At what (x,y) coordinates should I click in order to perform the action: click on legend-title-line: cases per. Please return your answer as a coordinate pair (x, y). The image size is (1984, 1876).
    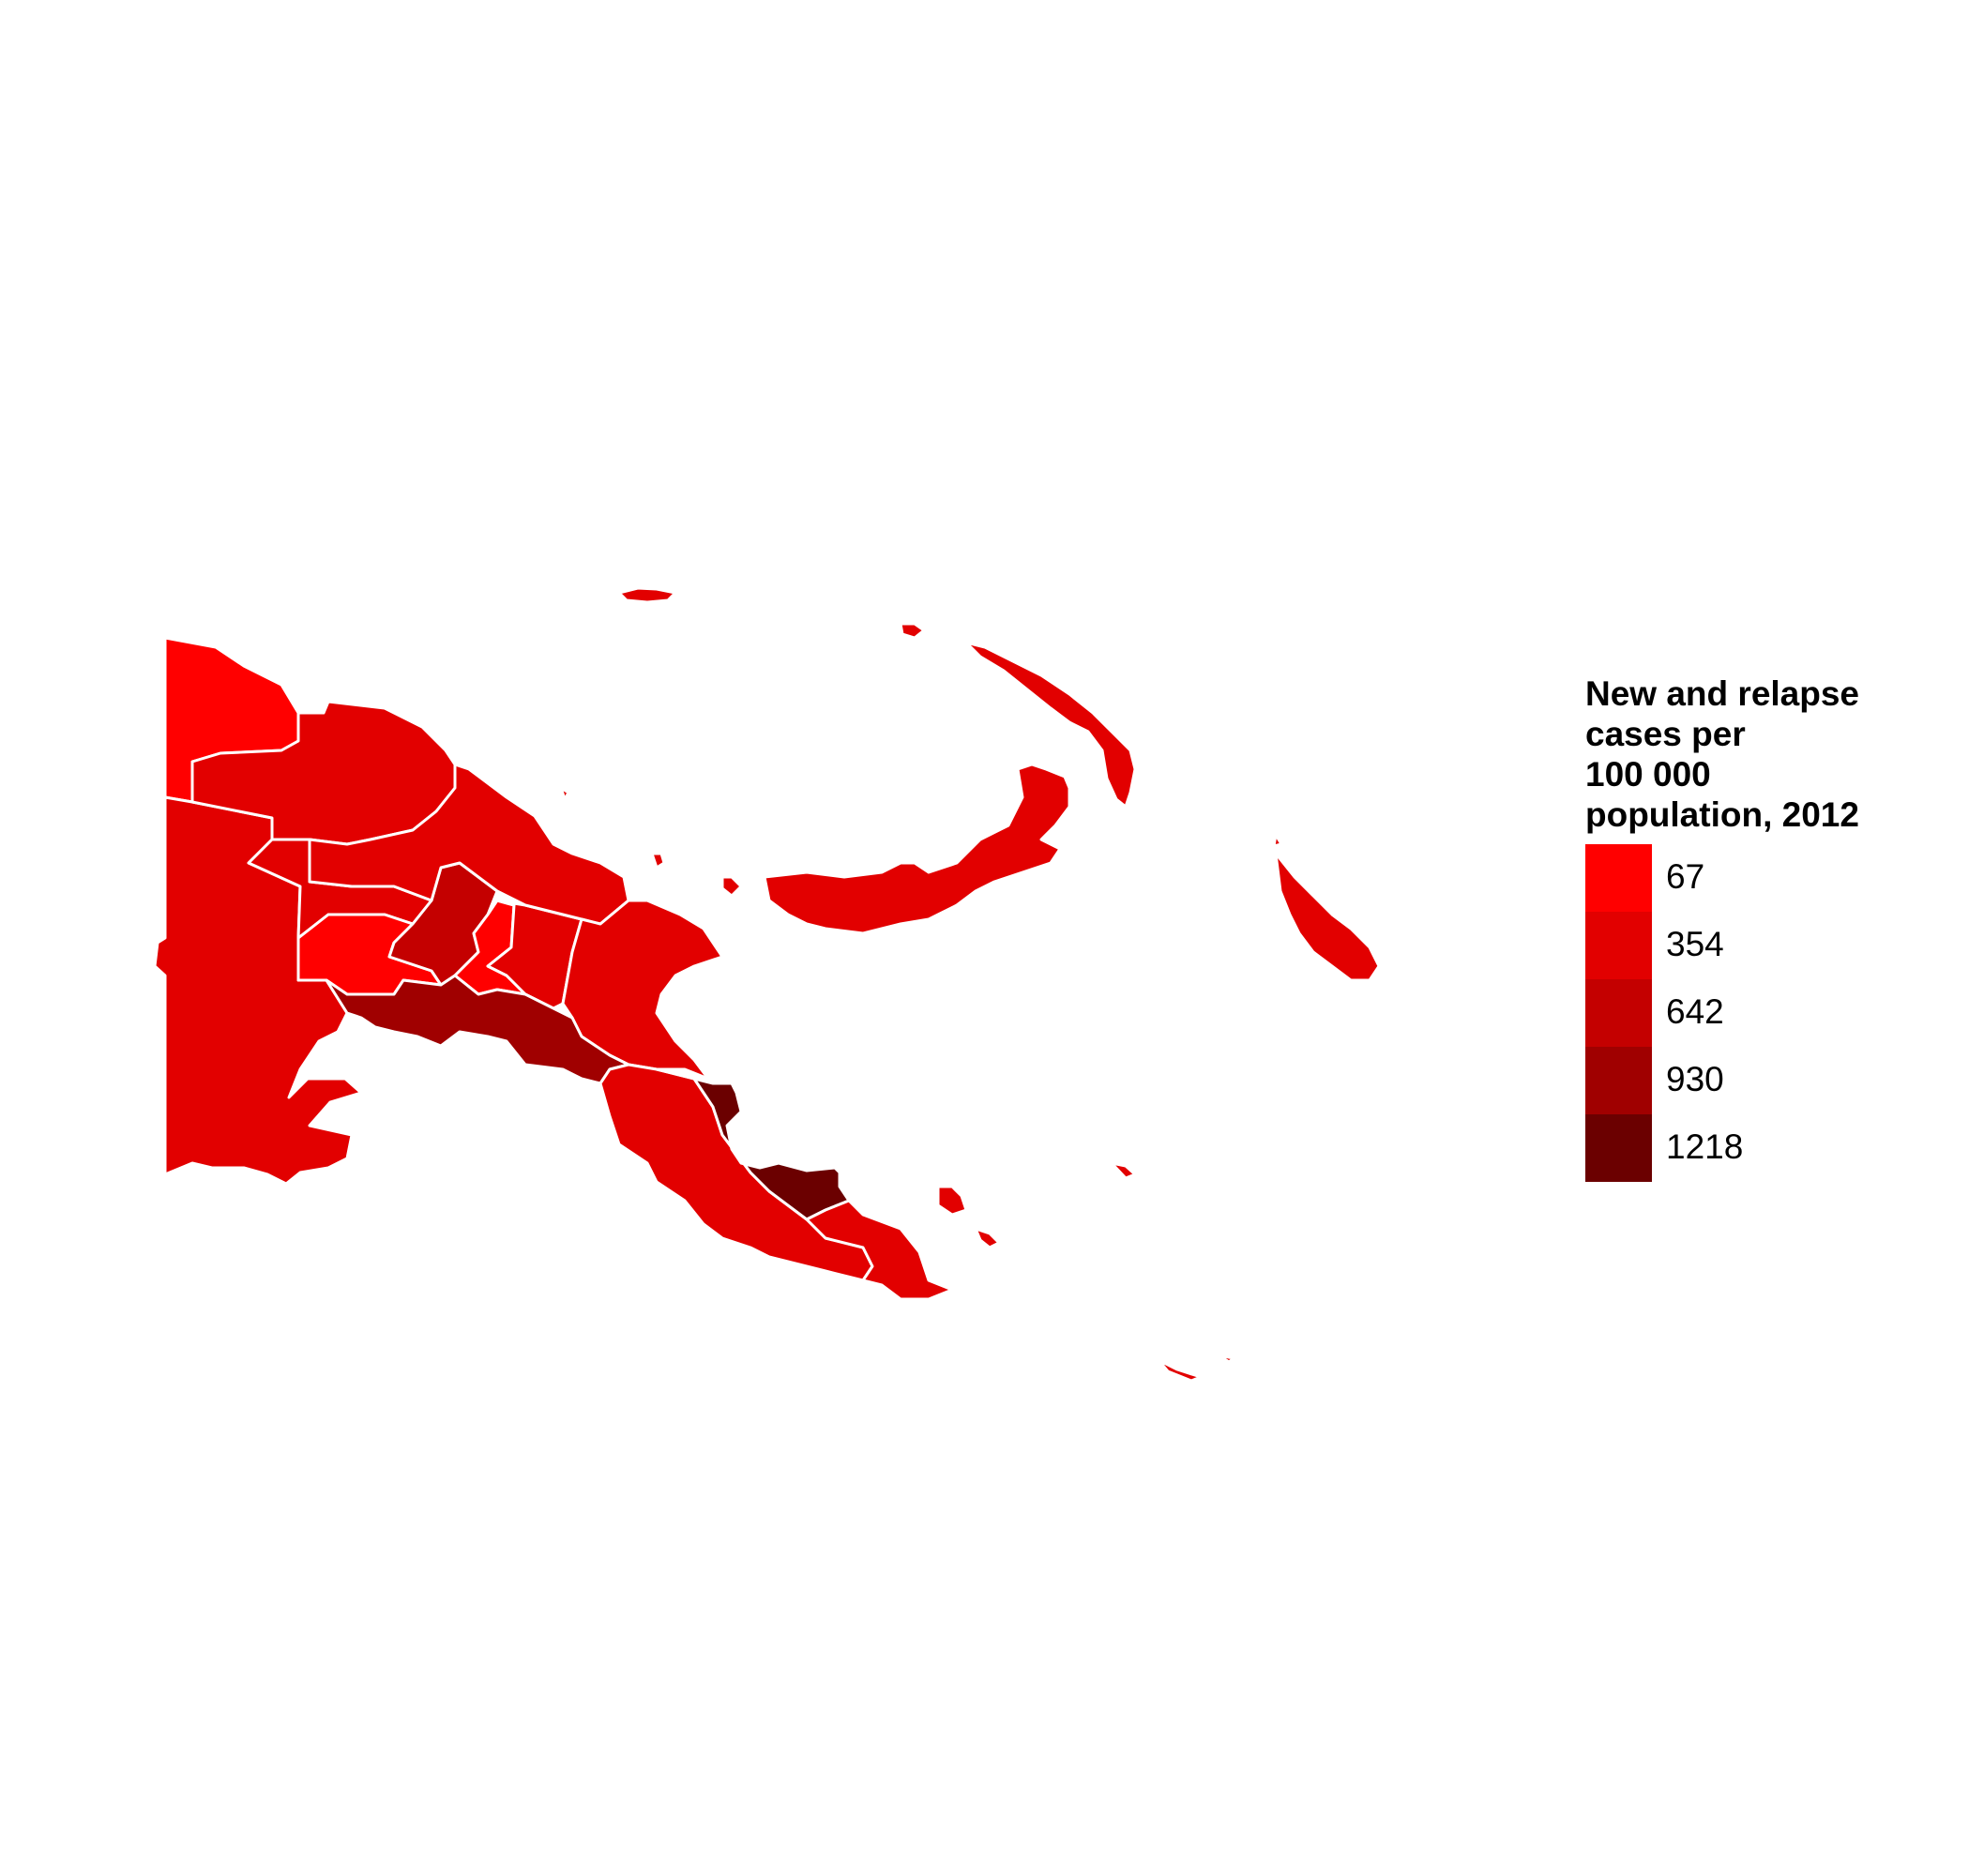
    Looking at the image, I should click on (1665, 734).